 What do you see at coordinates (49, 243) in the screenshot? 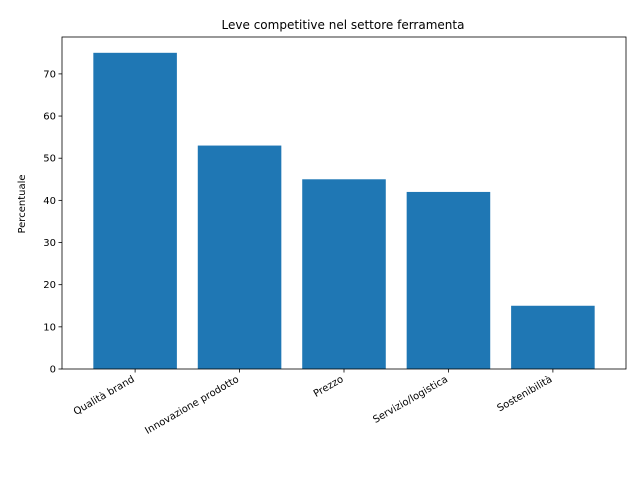
I see `y-tick-label: 30` at bounding box center [49, 243].